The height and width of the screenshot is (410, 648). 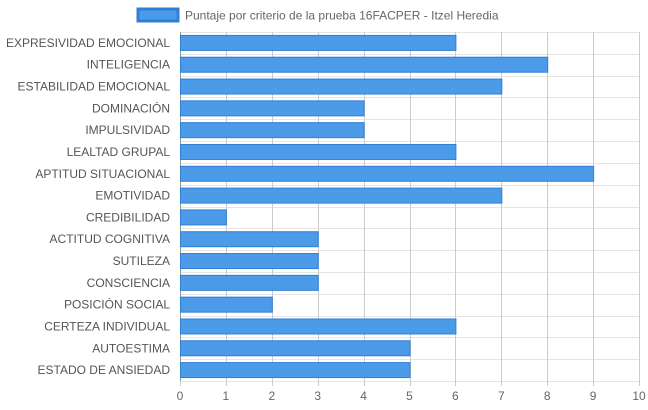 What do you see at coordinates (128, 283) in the screenshot?
I see `category-label: CONSCIENCIA` at bounding box center [128, 283].